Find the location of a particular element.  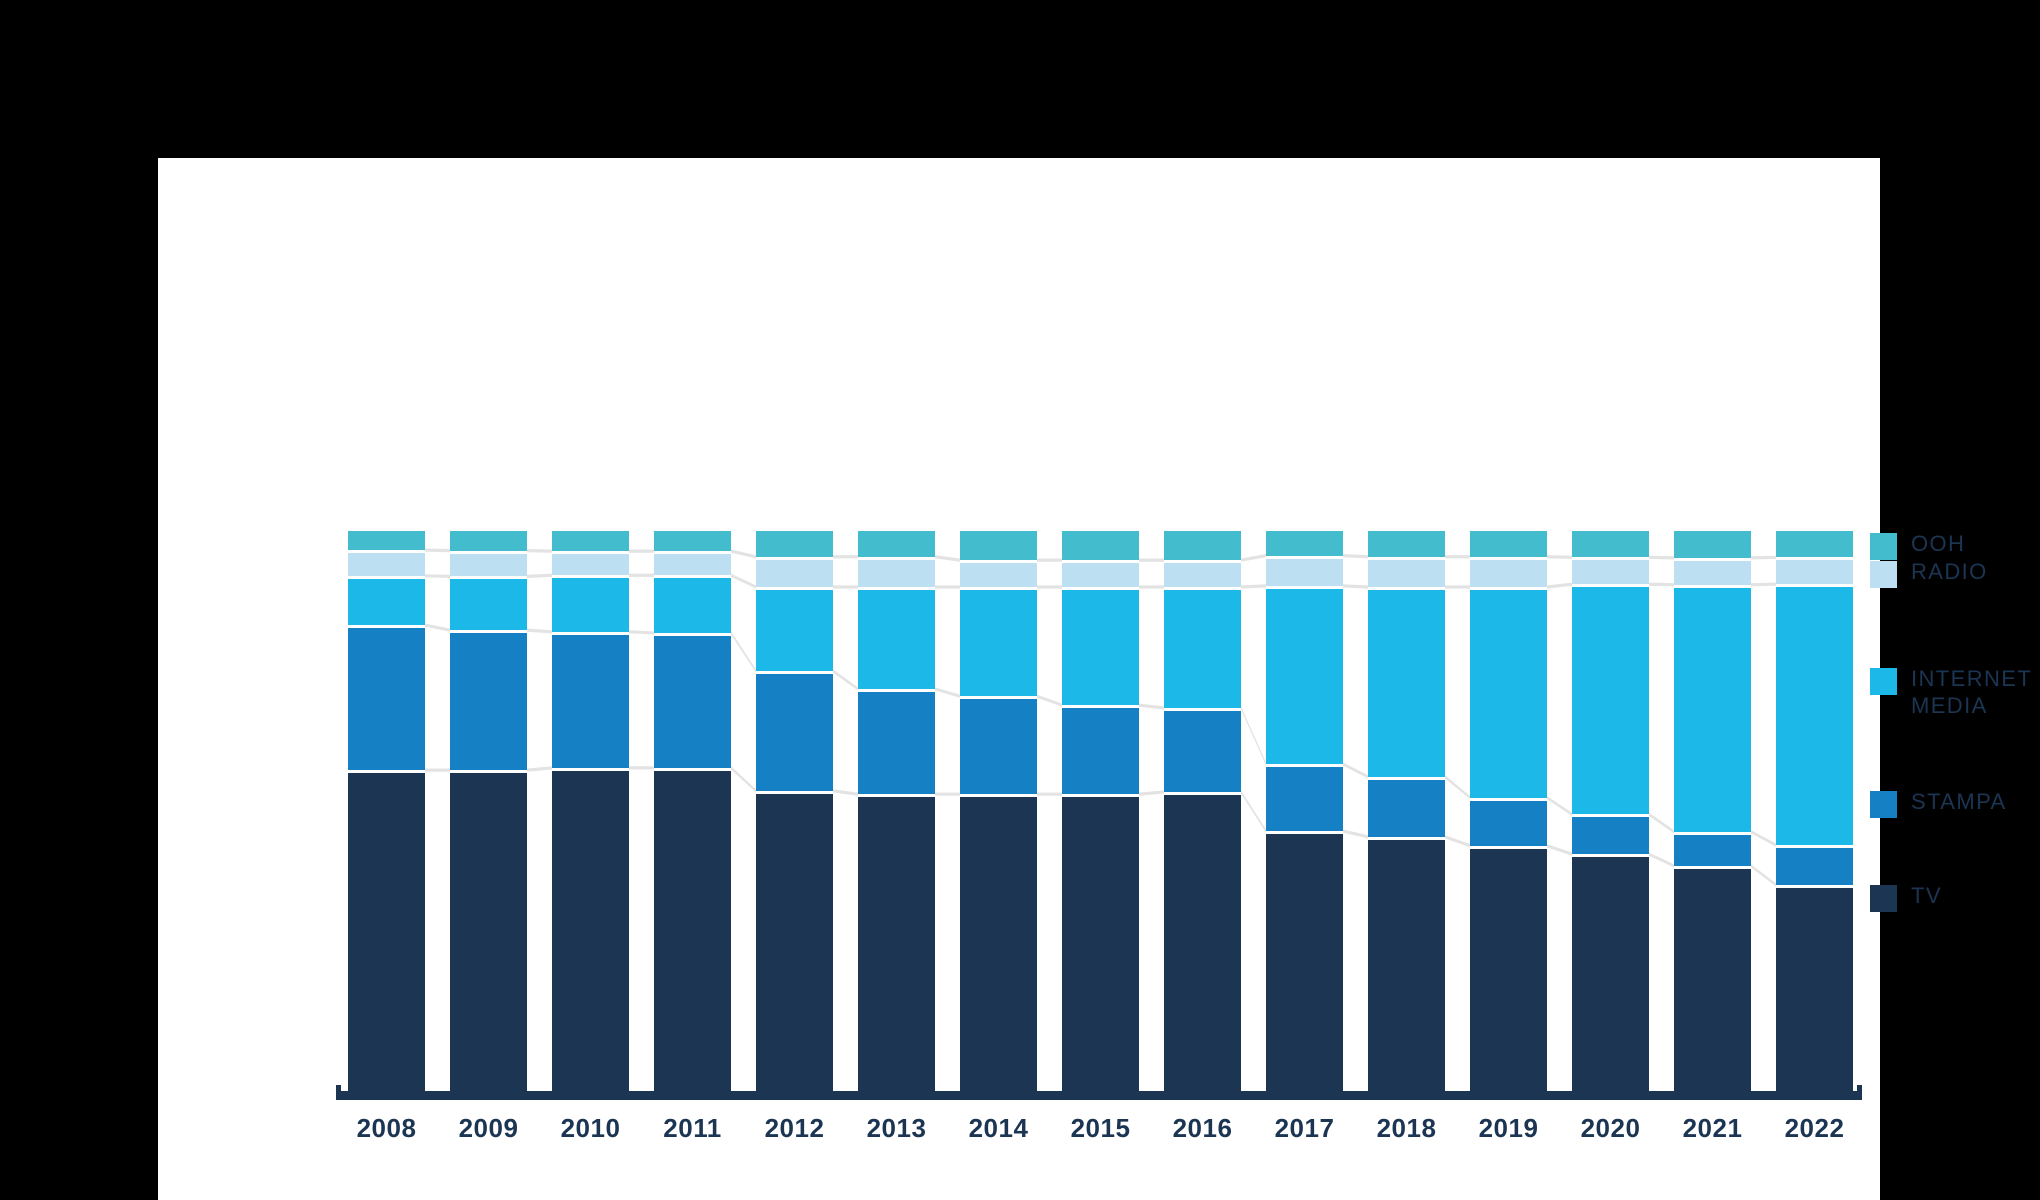

segment-tv-2016 is located at coordinates (1202, 941).